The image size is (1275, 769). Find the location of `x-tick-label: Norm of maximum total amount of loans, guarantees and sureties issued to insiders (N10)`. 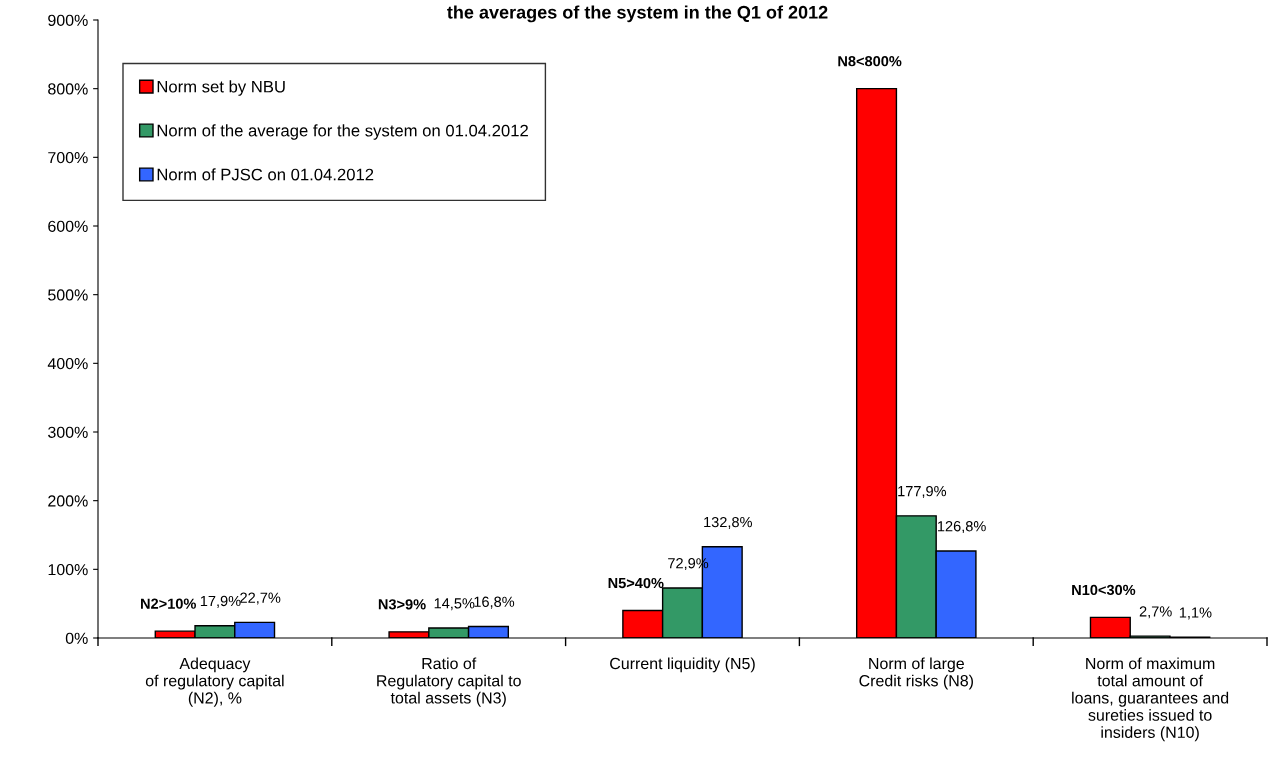

x-tick-label: Norm of maximum total amount of loans, guarantees and sureties issued to insiders (N10) is located at coordinates (1150, 699).